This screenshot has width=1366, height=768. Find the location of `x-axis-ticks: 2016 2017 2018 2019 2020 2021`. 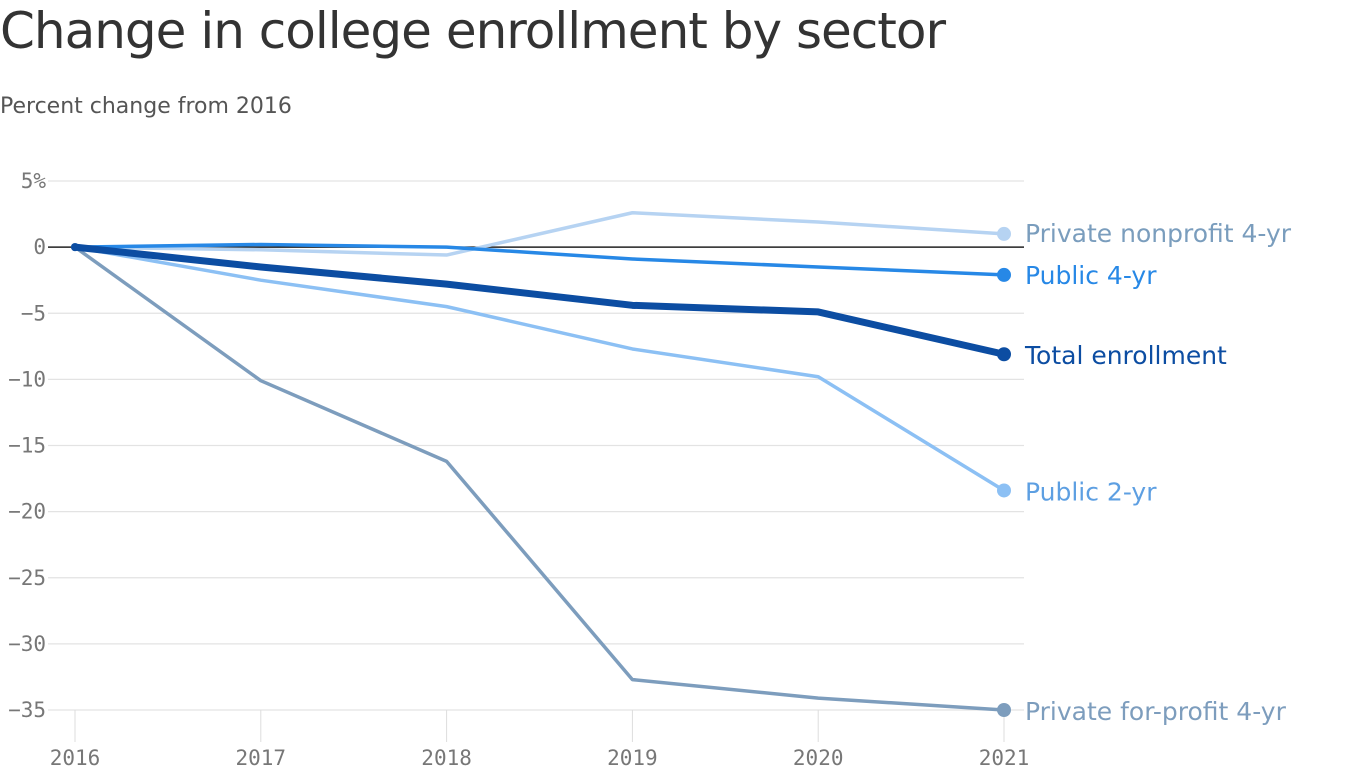

x-axis-ticks: 2016 2017 2018 2019 2020 2021 is located at coordinates (540, 739).